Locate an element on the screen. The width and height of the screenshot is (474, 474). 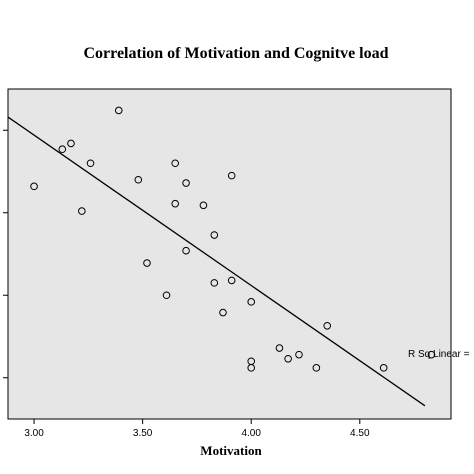
x-tick-label-3: 4.50 is located at coordinates (360, 433).